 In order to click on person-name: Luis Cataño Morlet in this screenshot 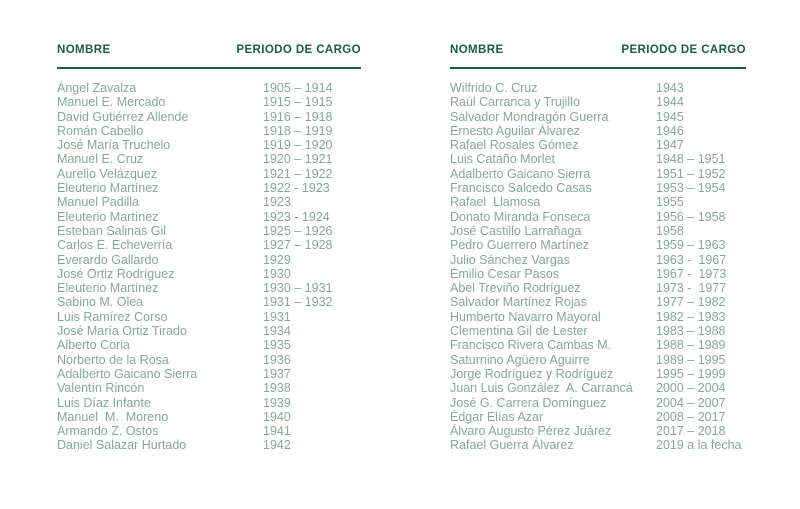, I will do `click(502, 159)`.